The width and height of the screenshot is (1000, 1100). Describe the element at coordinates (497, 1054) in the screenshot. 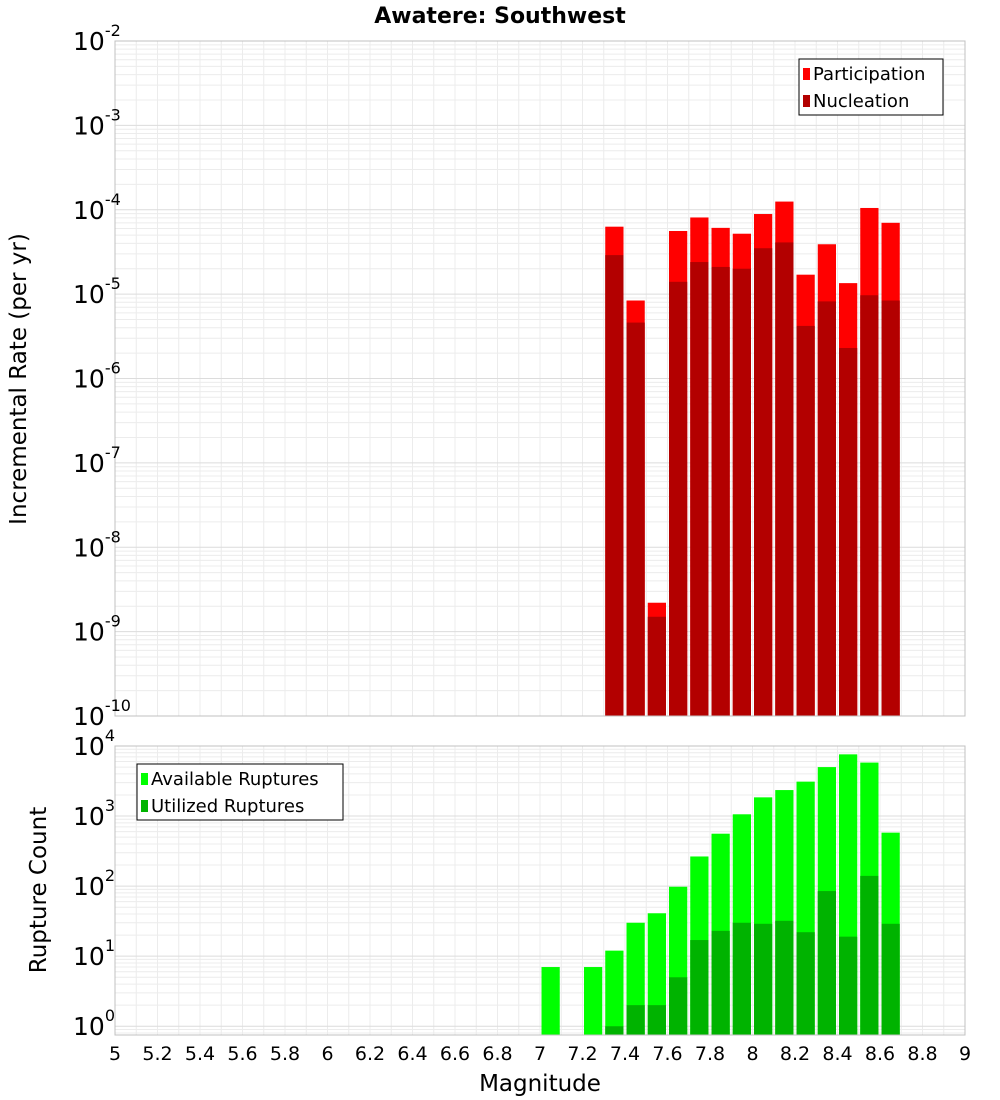

I see `x-tick-label: 6.8` at that location.